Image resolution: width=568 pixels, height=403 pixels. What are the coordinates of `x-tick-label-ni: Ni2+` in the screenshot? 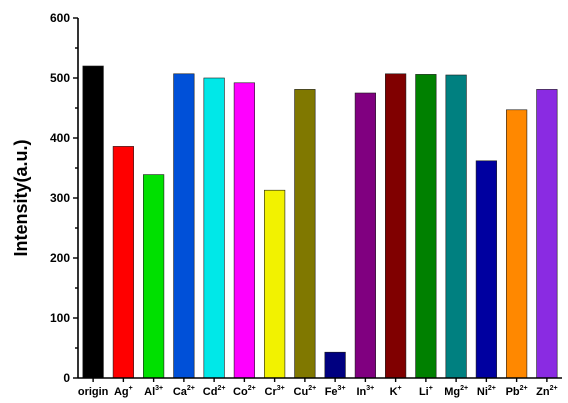 It's located at (486, 391).